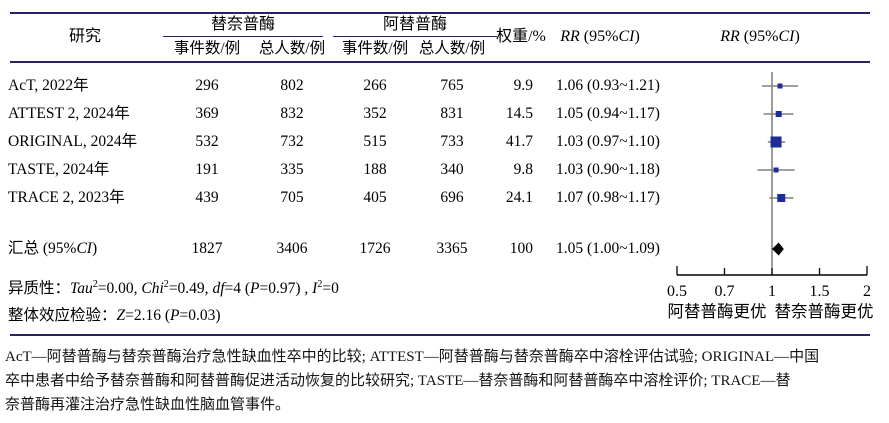 The height and width of the screenshot is (423, 889). I want to click on direction-label-left: 阿替普酶更优, so click(717, 311).